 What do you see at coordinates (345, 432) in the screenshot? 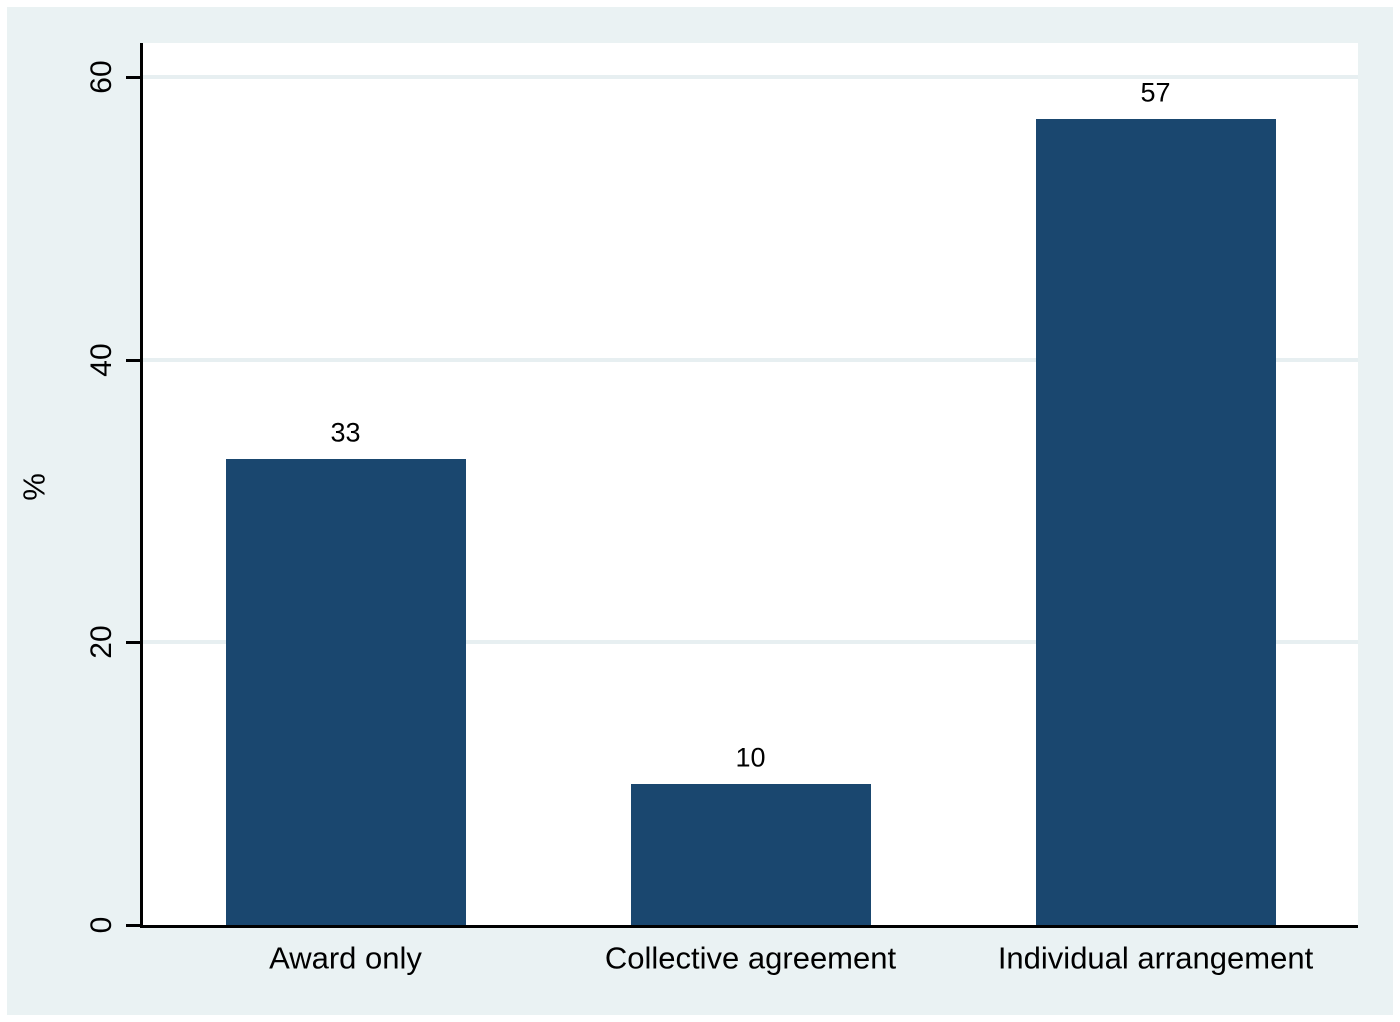
I see `bar-value-label: 33` at bounding box center [345, 432].